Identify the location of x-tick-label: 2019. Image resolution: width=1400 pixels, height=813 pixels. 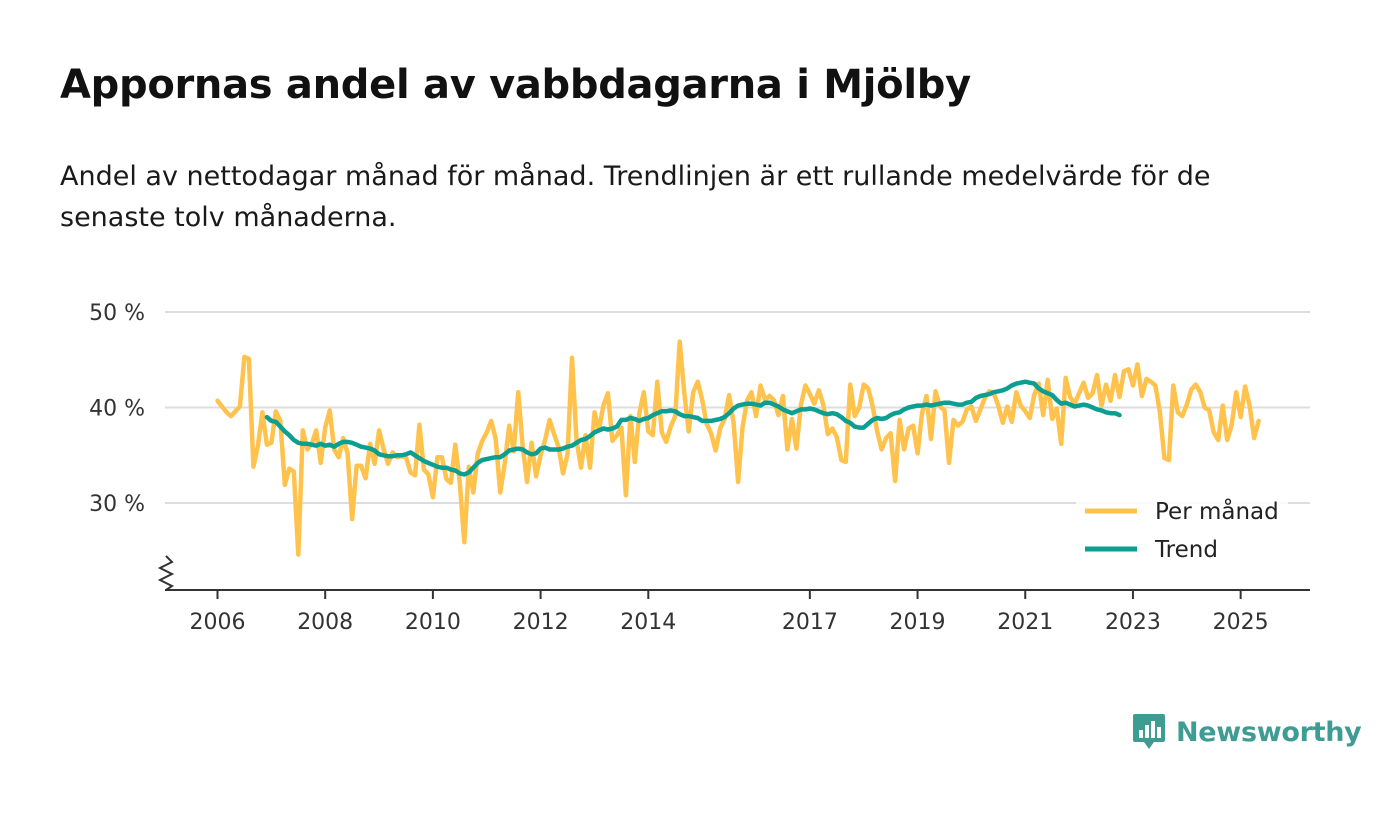
(918, 622).